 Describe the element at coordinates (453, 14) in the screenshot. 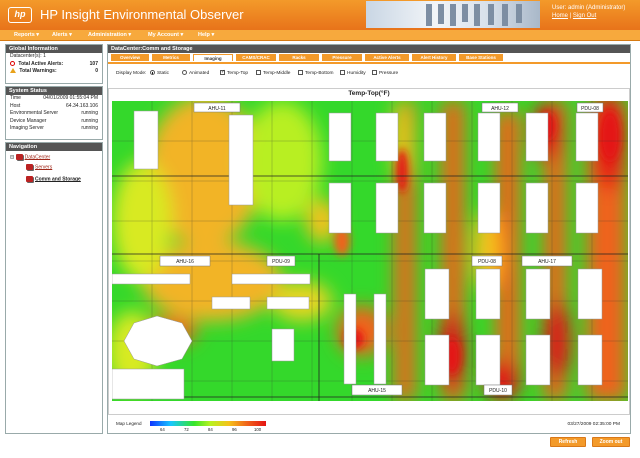

I see `datacenter-banner-image` at that location.